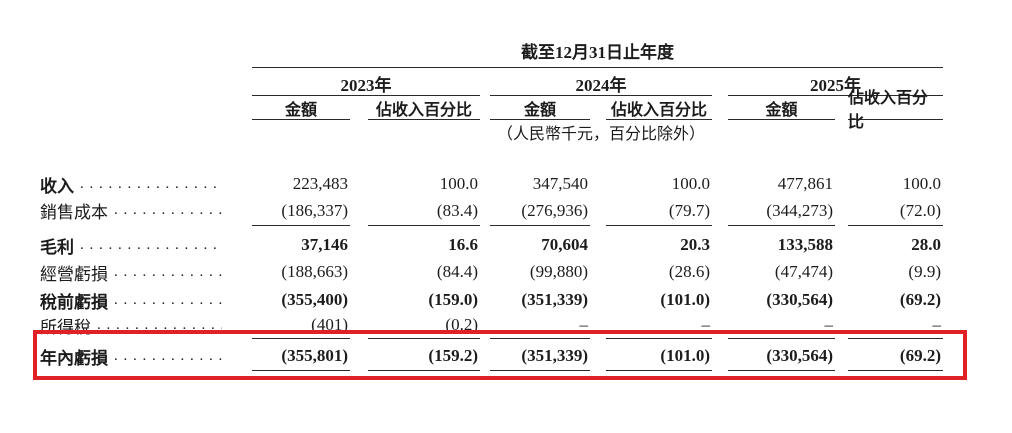  I want to click on amount-cell: (344,273), so click(799, 210).